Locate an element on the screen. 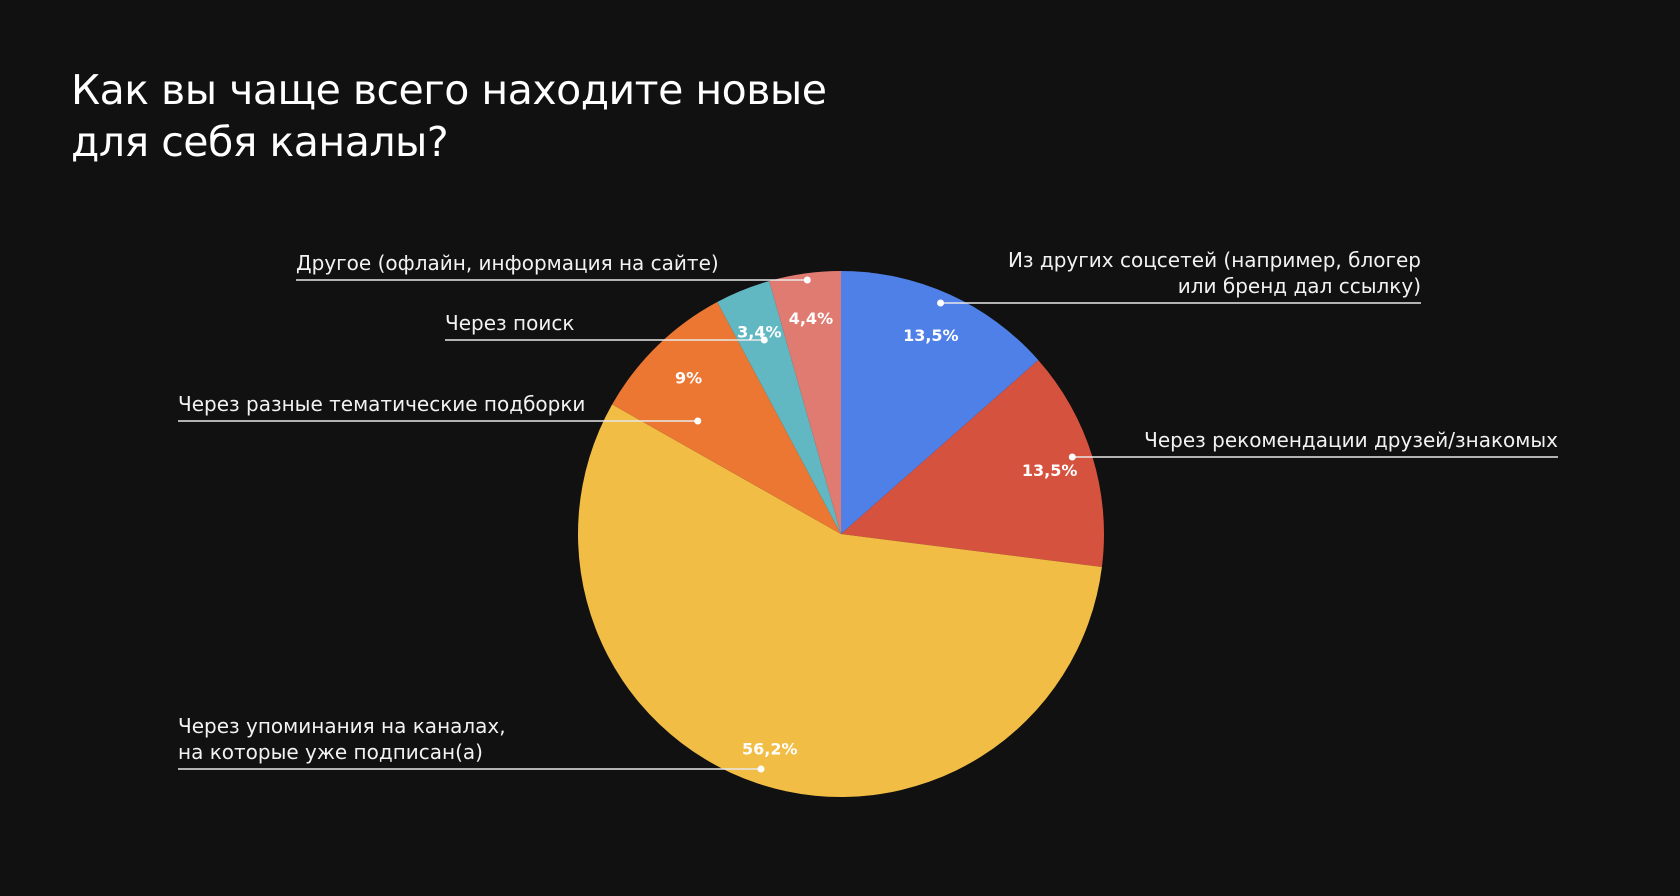  pie-value-label-4: 9% is located at coordinates (688, 378).